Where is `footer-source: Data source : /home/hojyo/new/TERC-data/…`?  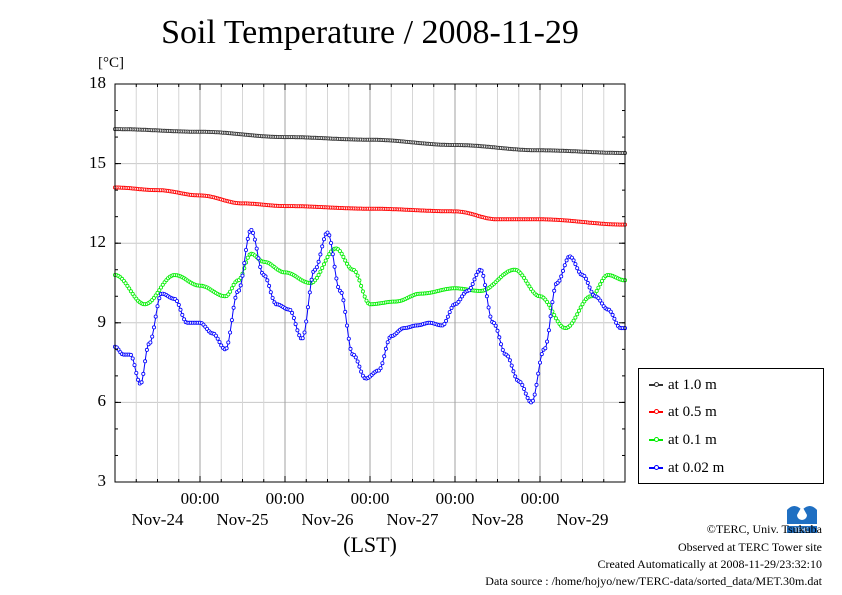 footer-source: Data source : /home/hojyo/new/TERC-data/… is located at coordinates (653, 581).